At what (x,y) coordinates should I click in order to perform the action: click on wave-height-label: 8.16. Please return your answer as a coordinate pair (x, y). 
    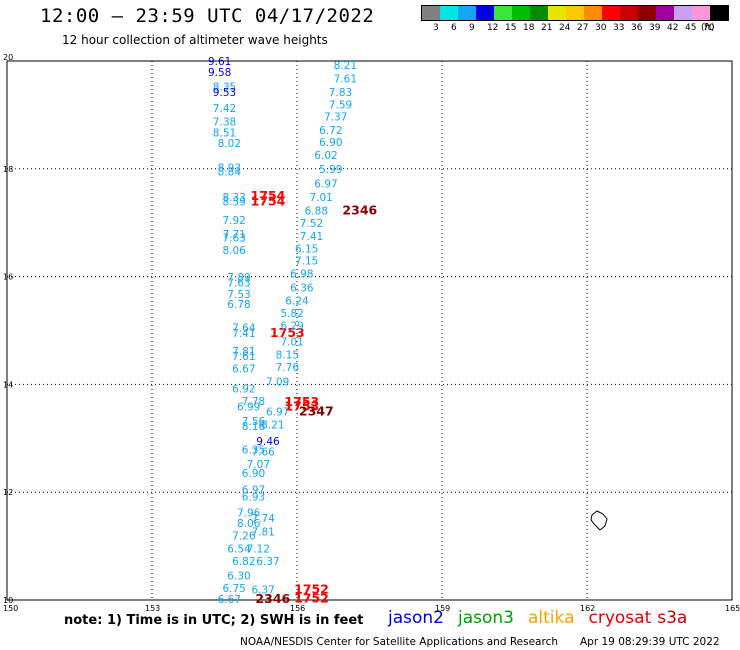
    Looking at the image, I should click on (254, 427).